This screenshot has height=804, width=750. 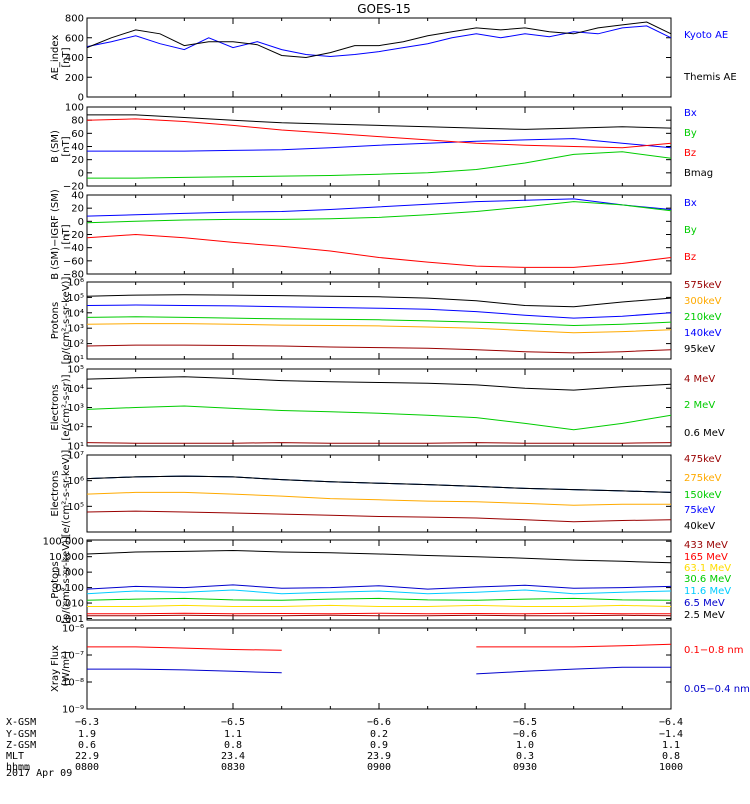 I want to click on legend-entry: 575keV, so click(x=703, y=285).